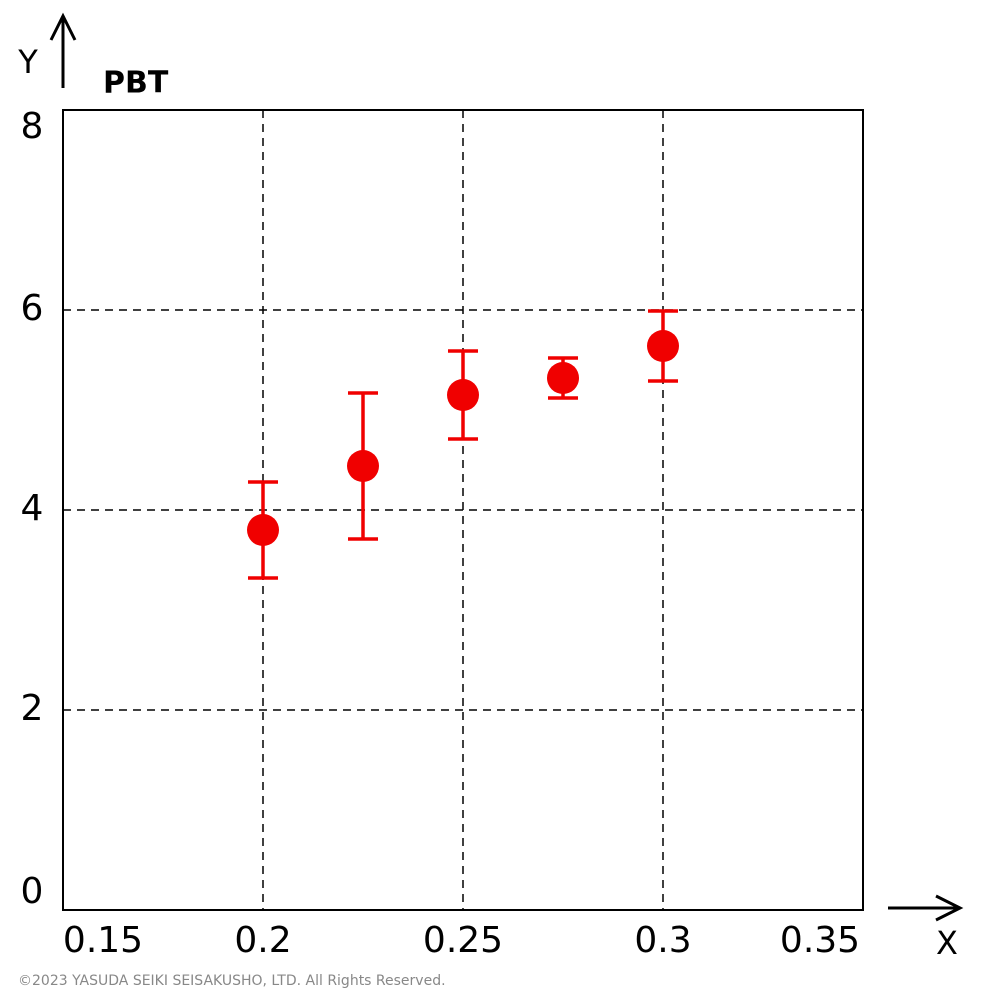 This screenshot has height=1001, width=1001. Describe the element at coordinates (103, 940) in the screenshot. I see `x-tick-label: 0.15` at that location.